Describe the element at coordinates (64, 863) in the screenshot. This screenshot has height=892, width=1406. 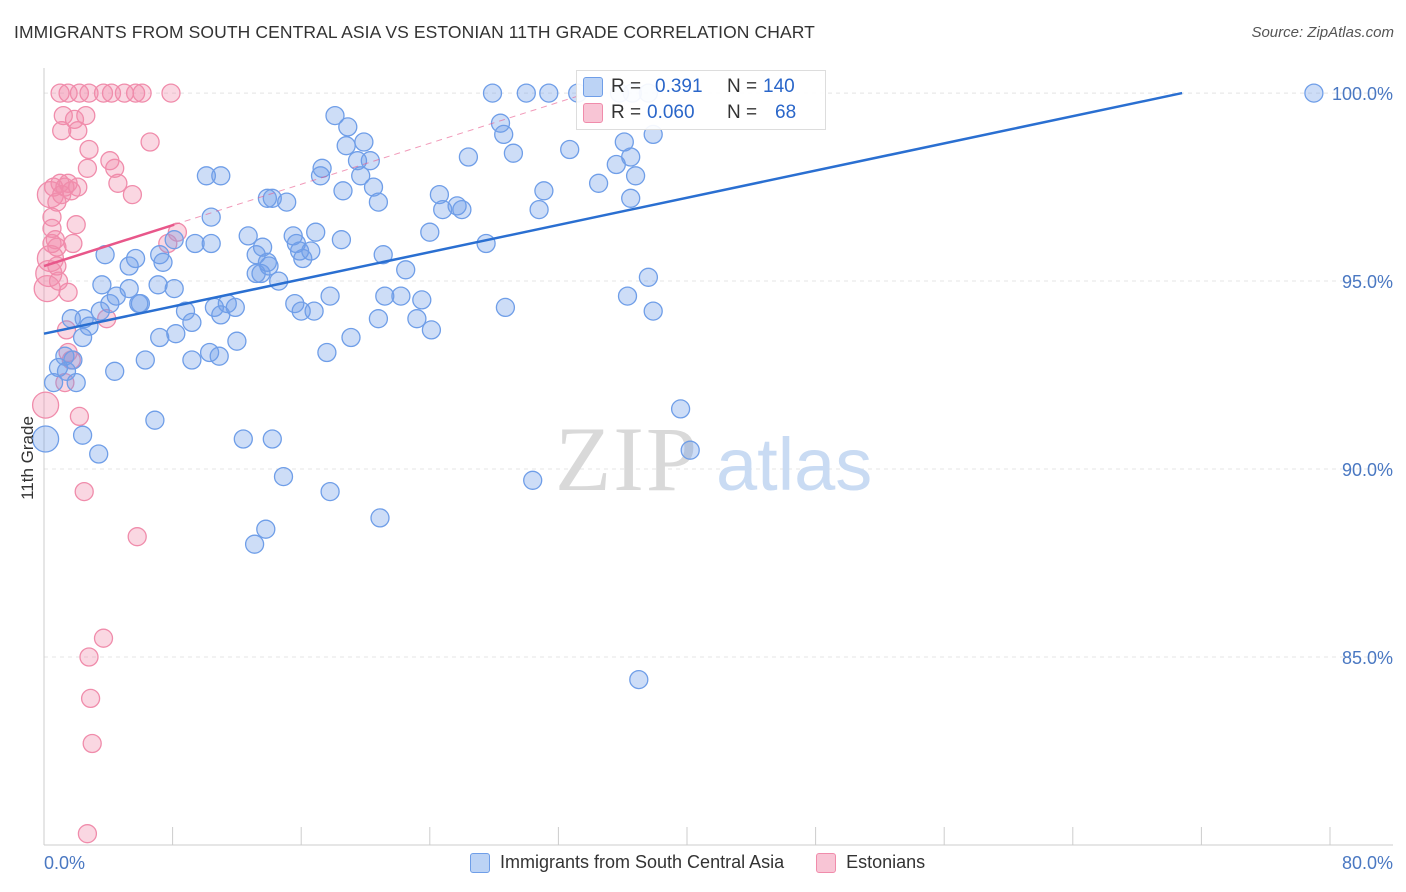
I see `x-tick-label-min: 0.0%` at that location.